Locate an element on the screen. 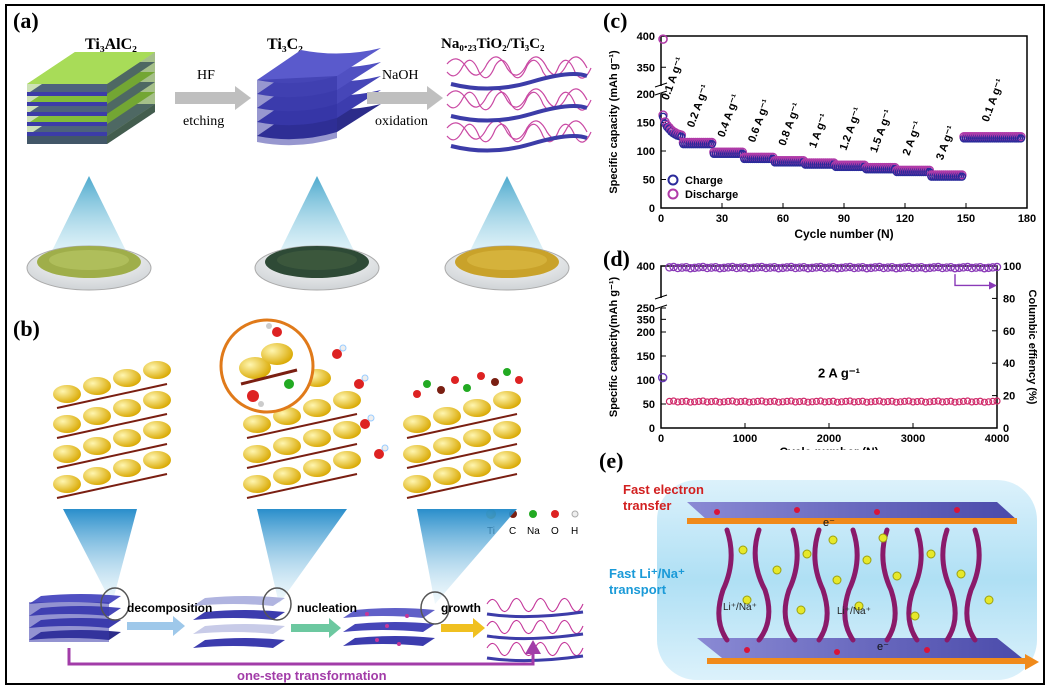  lattice-3-icon is located at coordinates (463, 433).